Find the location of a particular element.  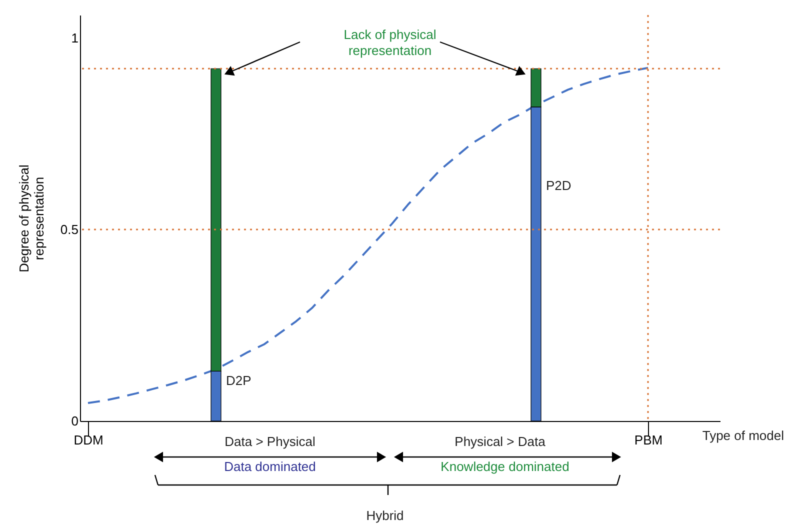

text: Data dominated is located at coordinates (270, 466).